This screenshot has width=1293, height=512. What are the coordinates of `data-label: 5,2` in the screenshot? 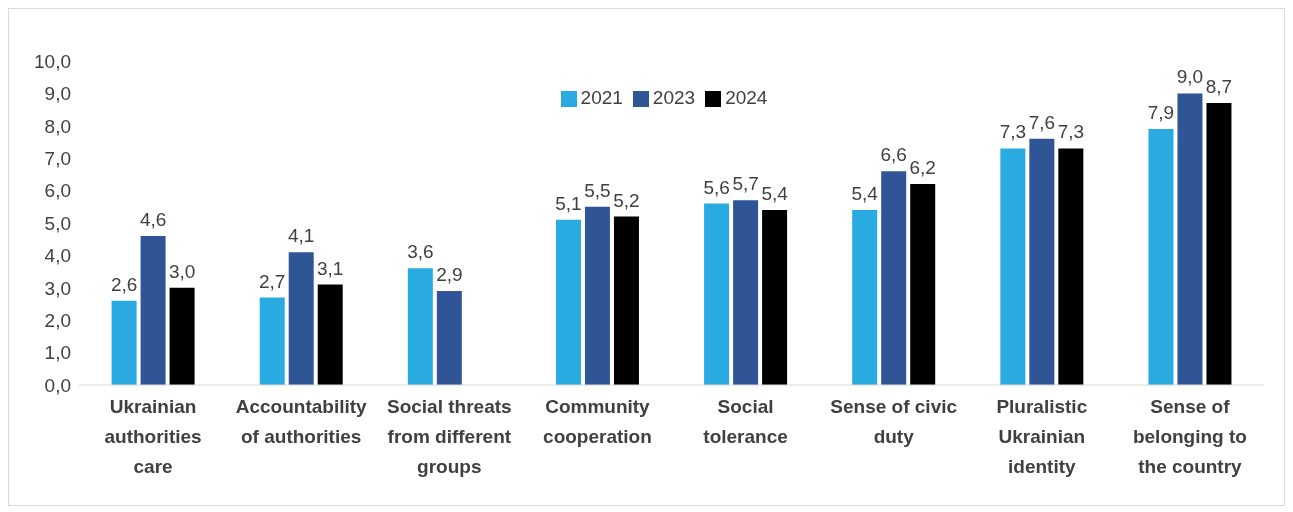 It's located at (626, 200).